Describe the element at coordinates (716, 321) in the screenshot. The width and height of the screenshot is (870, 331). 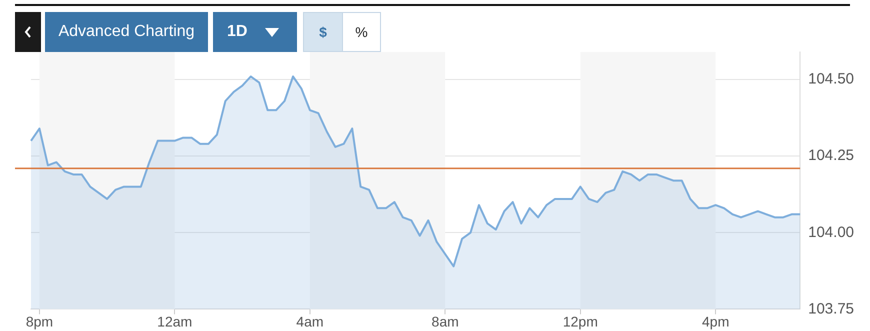
I see `x-tick-label: 4pm` at that location.